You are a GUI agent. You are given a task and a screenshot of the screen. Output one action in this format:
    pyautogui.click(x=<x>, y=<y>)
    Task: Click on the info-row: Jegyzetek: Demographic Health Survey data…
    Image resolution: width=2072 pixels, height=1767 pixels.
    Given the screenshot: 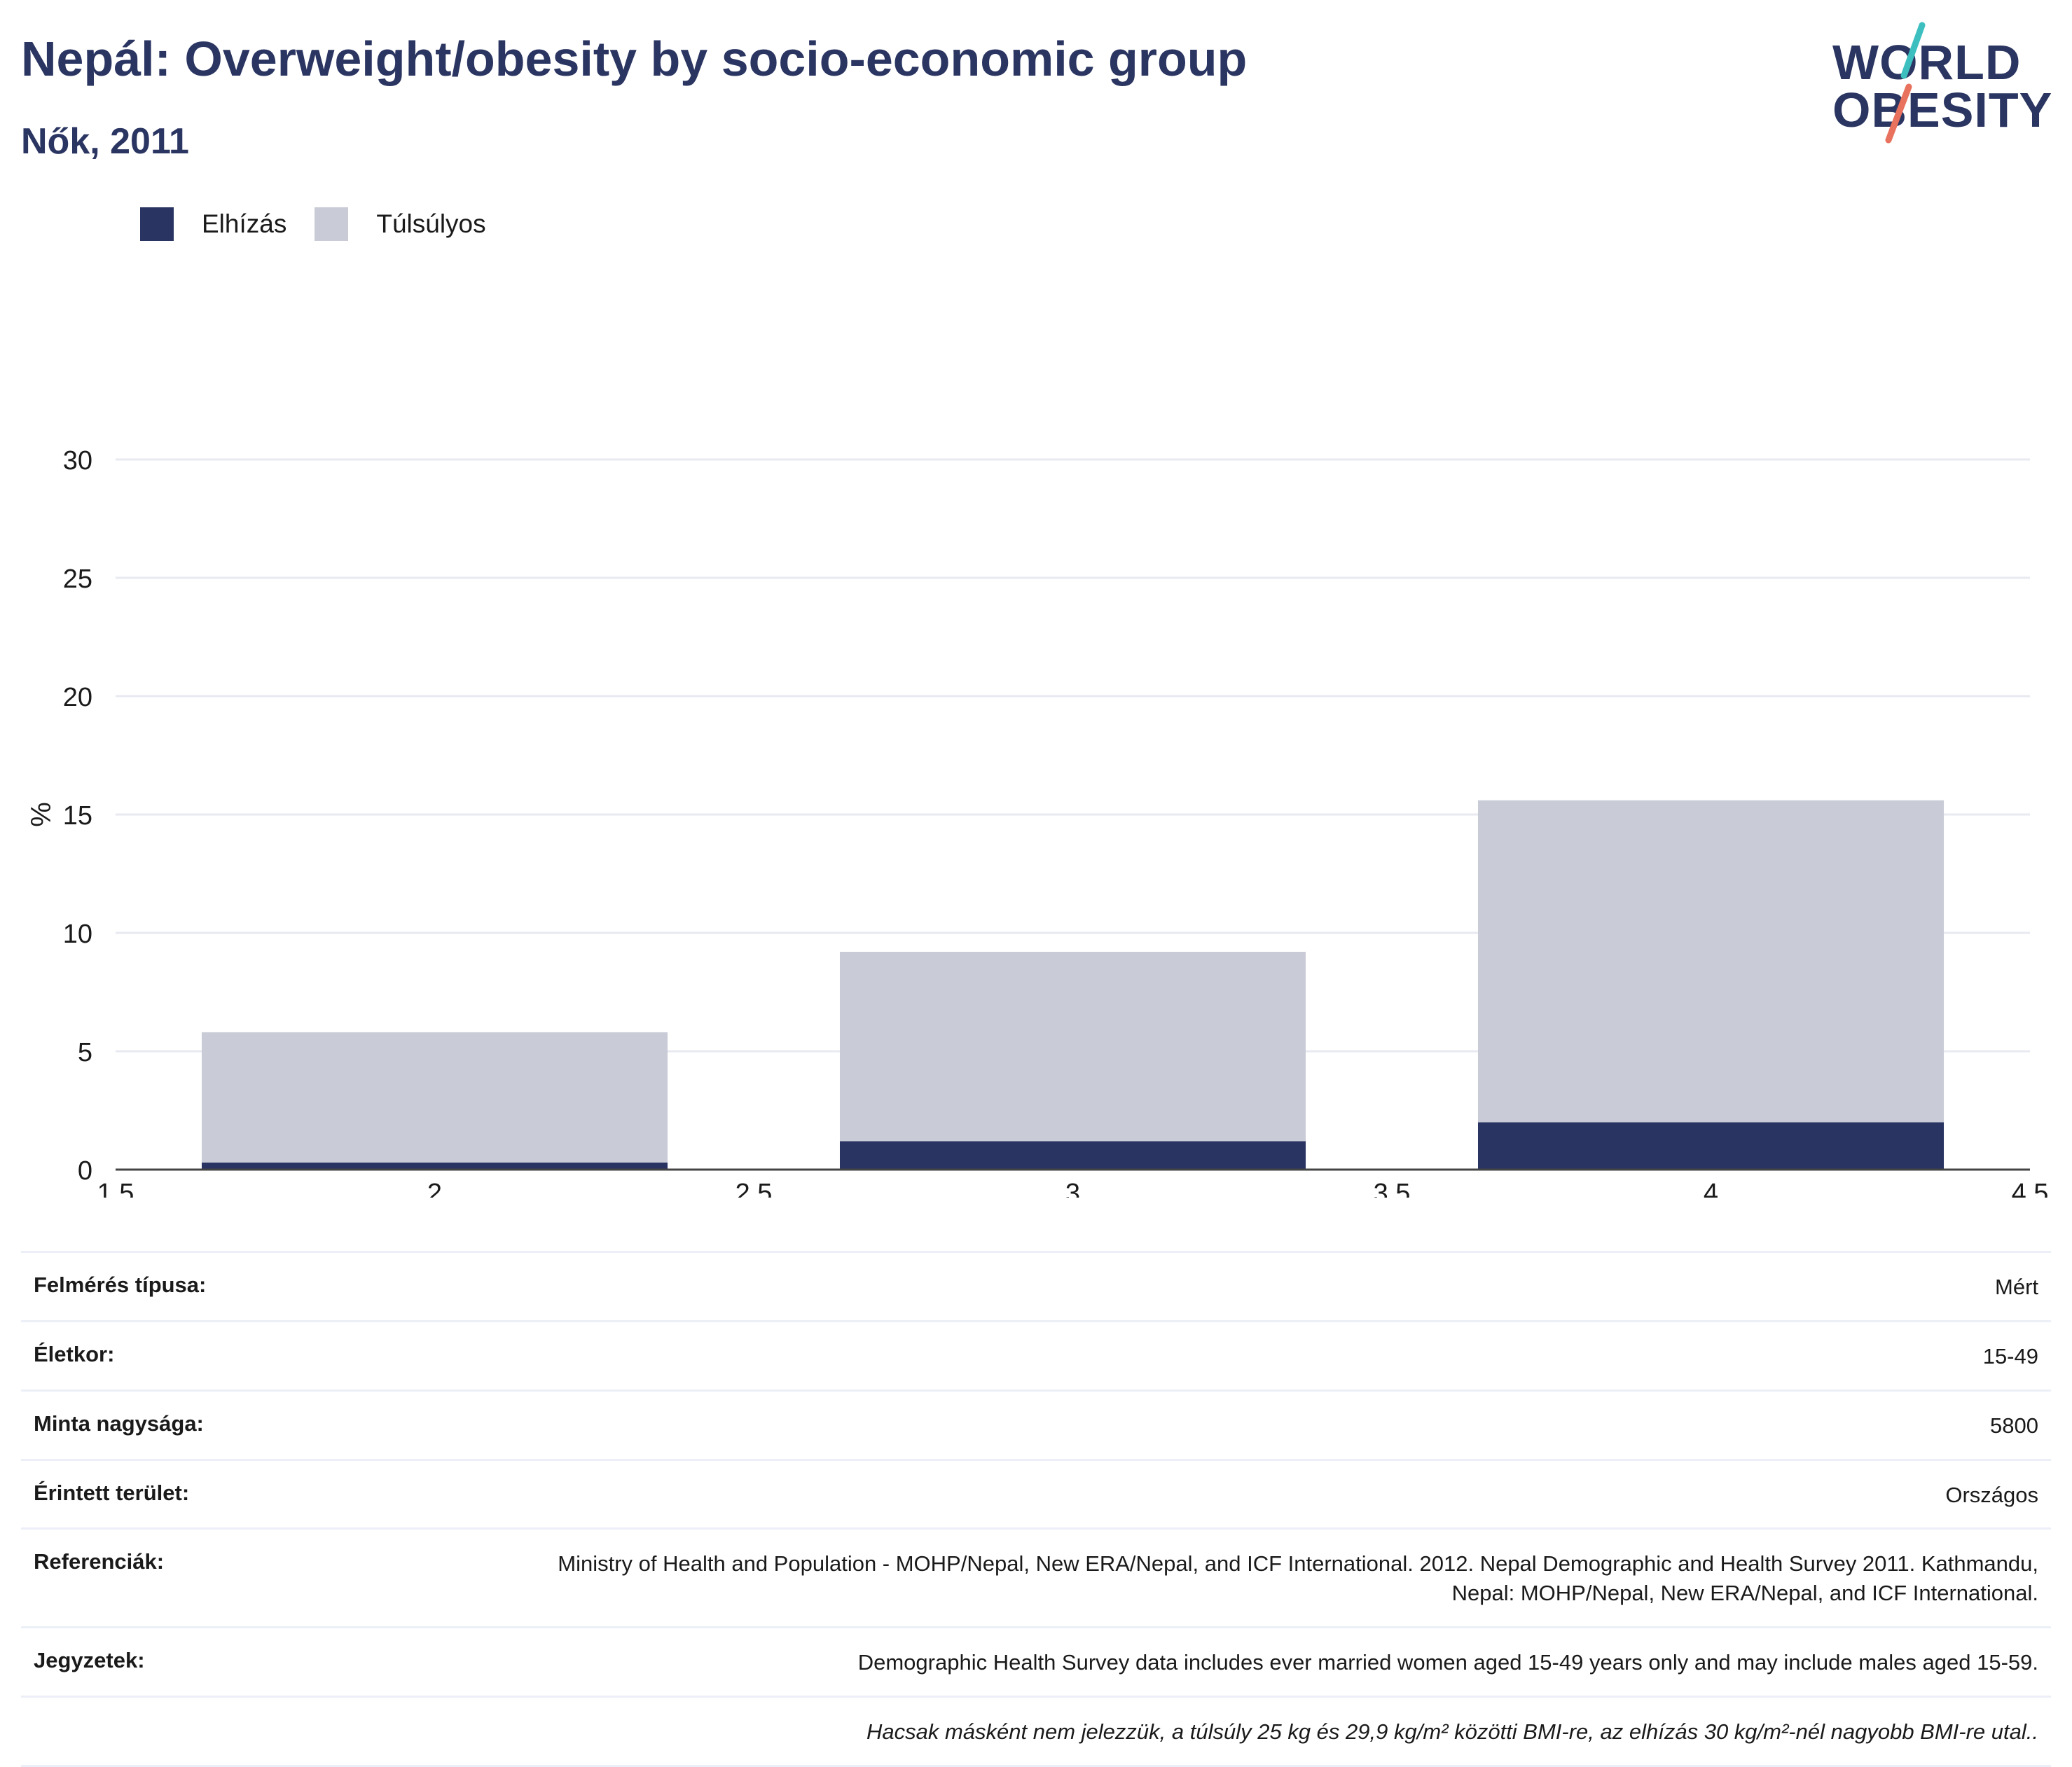 What is the action you would take?
    pyautogui.click(x=1036, y=1661)
    